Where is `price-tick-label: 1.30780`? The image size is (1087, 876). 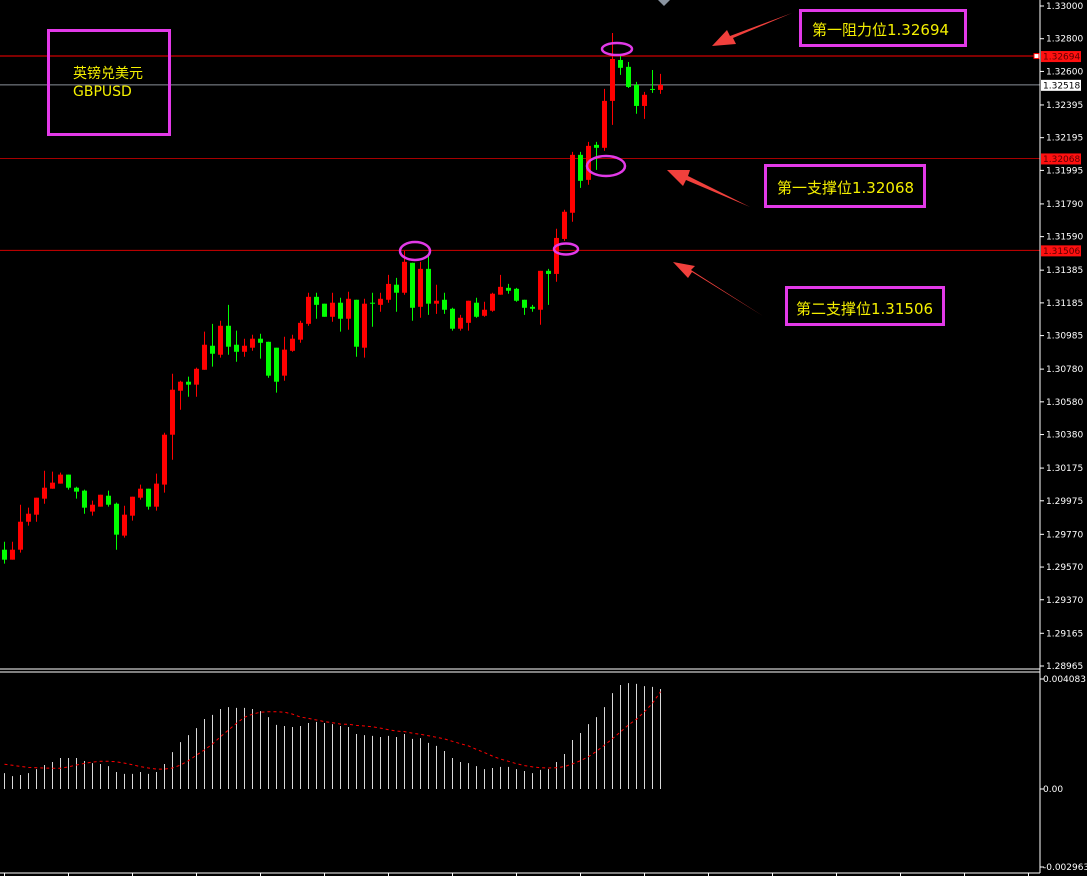
price-tick-label: 1.30780 is located at coordinates (1064, 370).